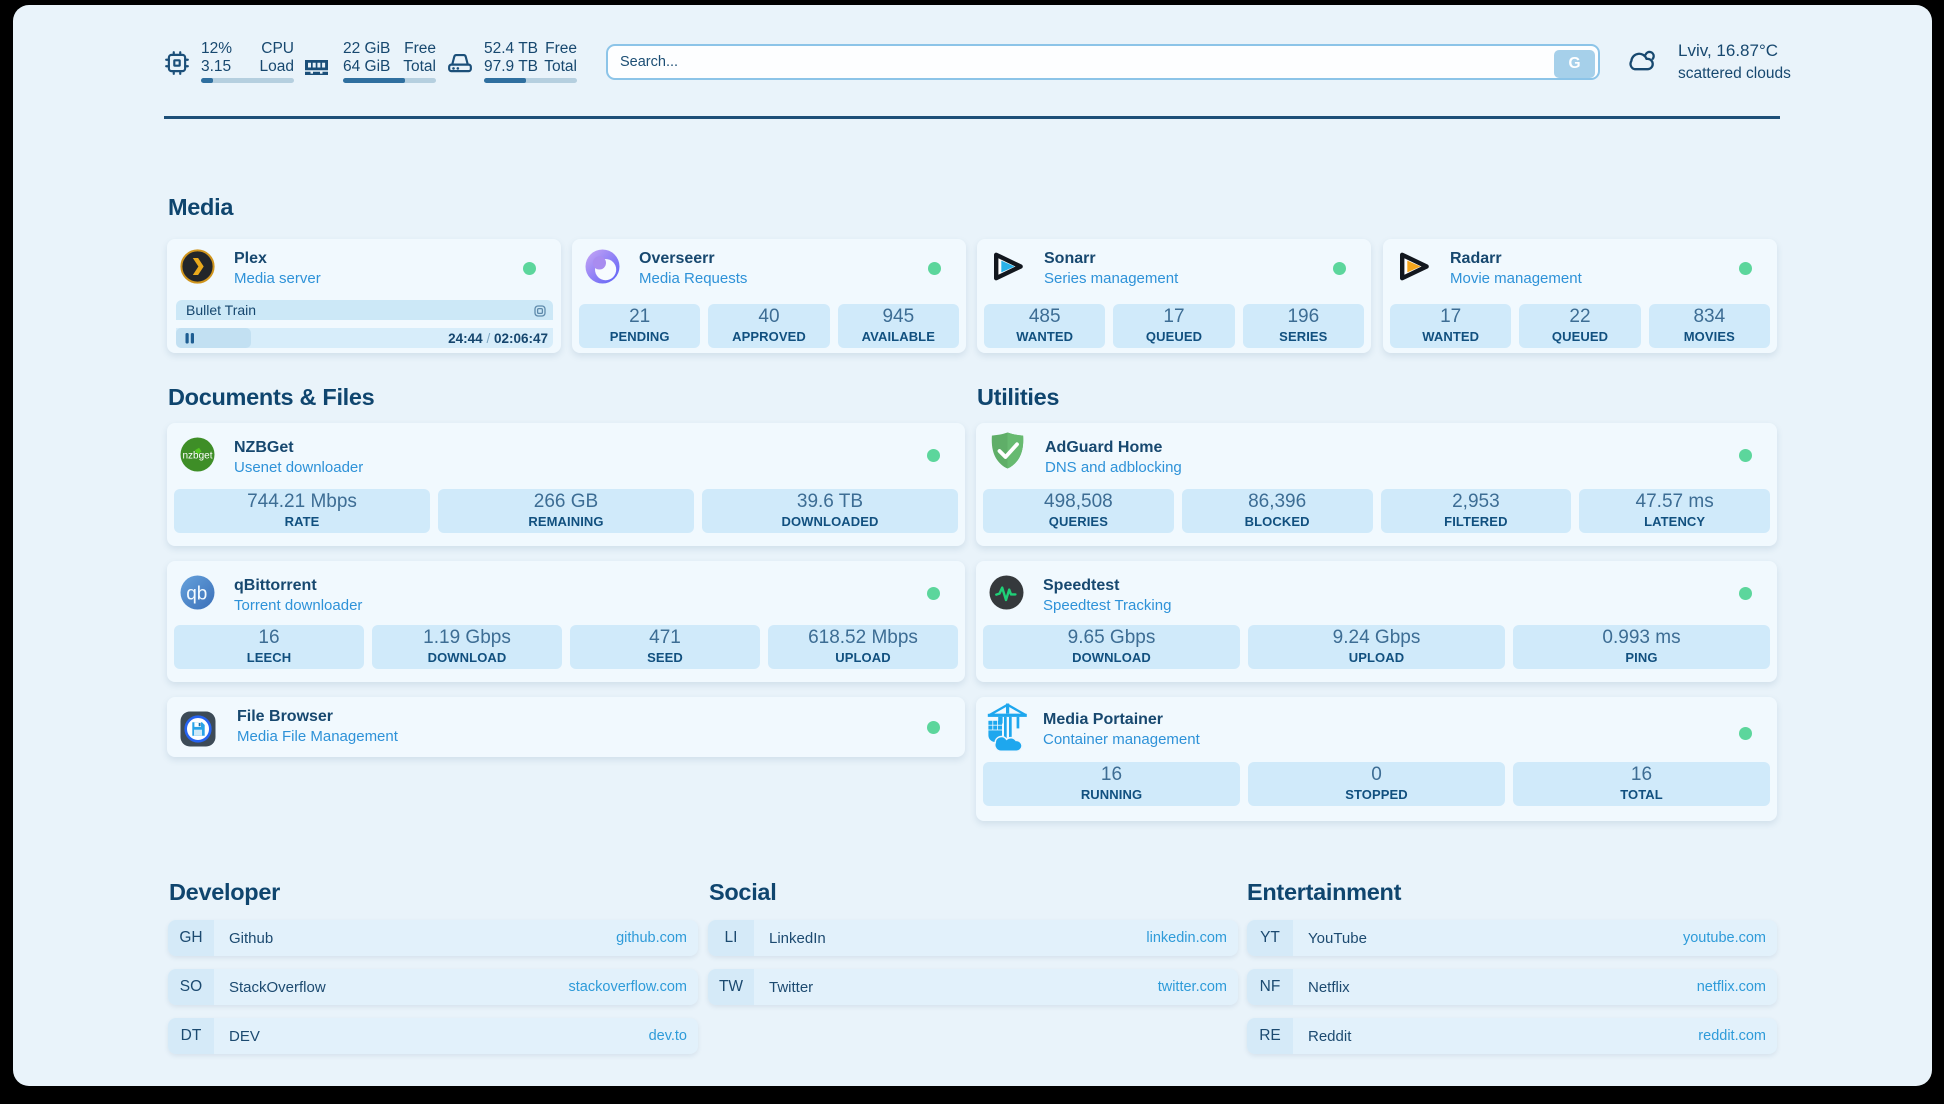 The width and height of the screenshot is (1944, 1104). I want to click on svg-text: nzbget, so click(197, 456).